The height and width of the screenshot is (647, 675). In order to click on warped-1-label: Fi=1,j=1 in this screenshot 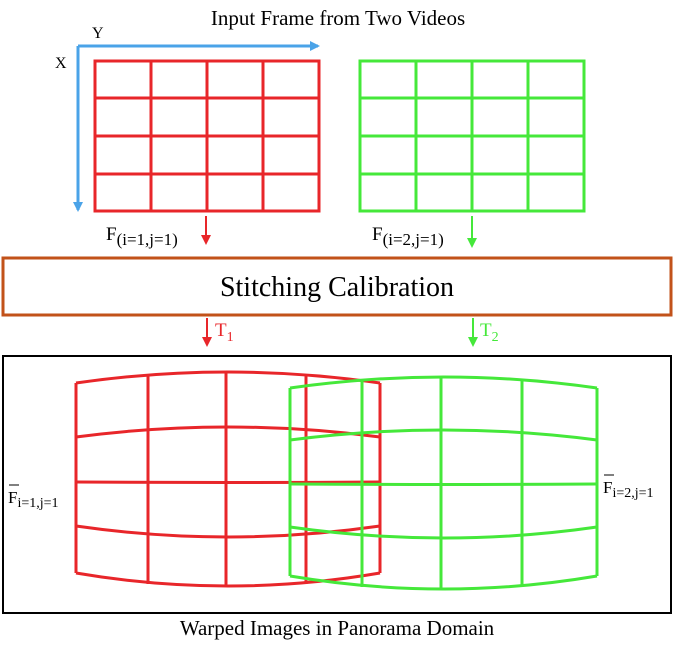, I will do `click(33, 499)`.